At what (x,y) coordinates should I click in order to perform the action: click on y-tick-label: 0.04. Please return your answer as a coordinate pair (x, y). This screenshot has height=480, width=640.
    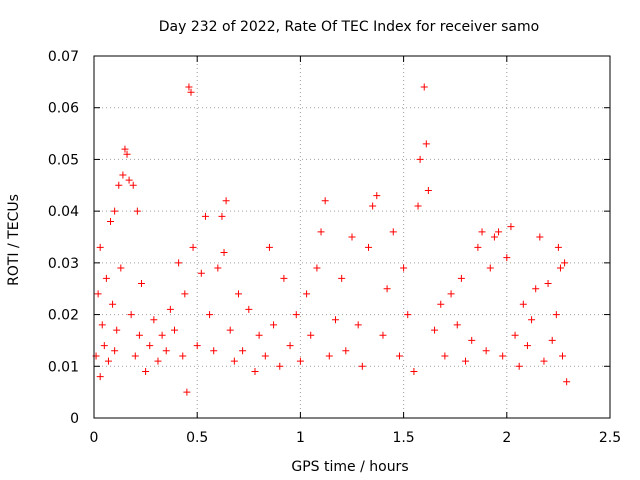
    Looking at the image, I should click on (63, 212).